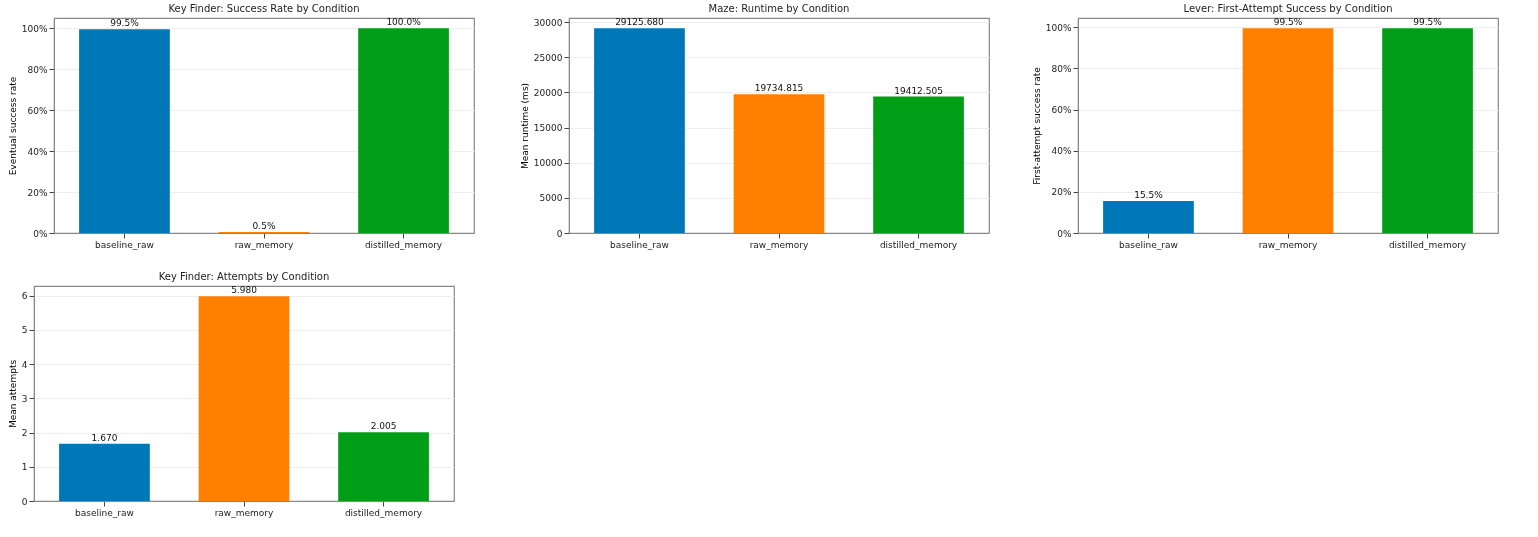  Describe the element at coordinates (779, 8) in the screenshot. I see `chart-title: Maze: Runtime by Condition` at that location.